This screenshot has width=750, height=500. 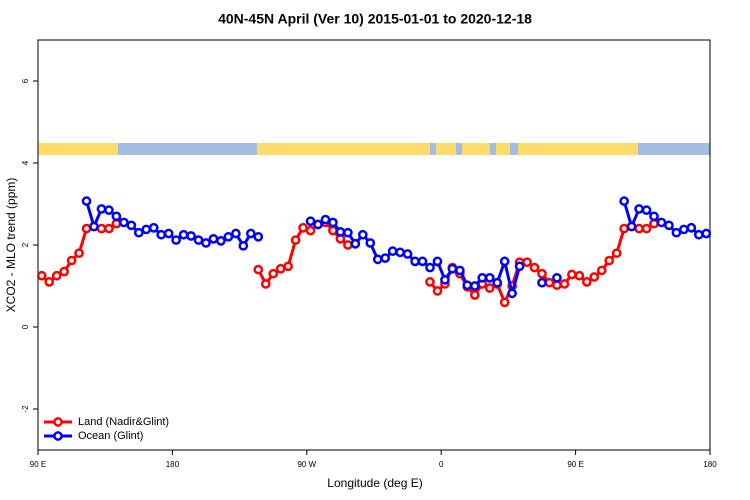 What do you see at coordinates (25, 244) in the screenshot?
I see `y-tick-label: 2` at bounding box center [25, 244].